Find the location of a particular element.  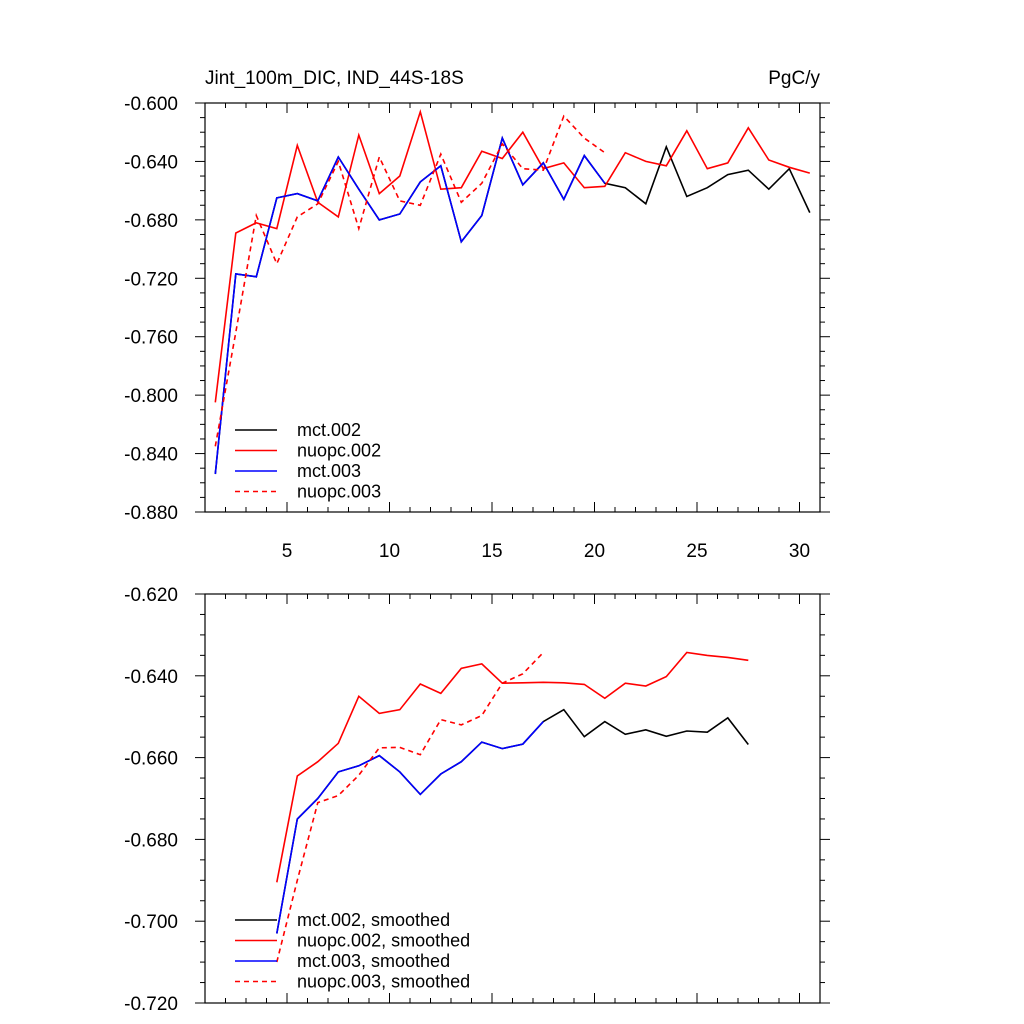

legend-label: mct.002, smoothed is located at coordinates (373, 920).